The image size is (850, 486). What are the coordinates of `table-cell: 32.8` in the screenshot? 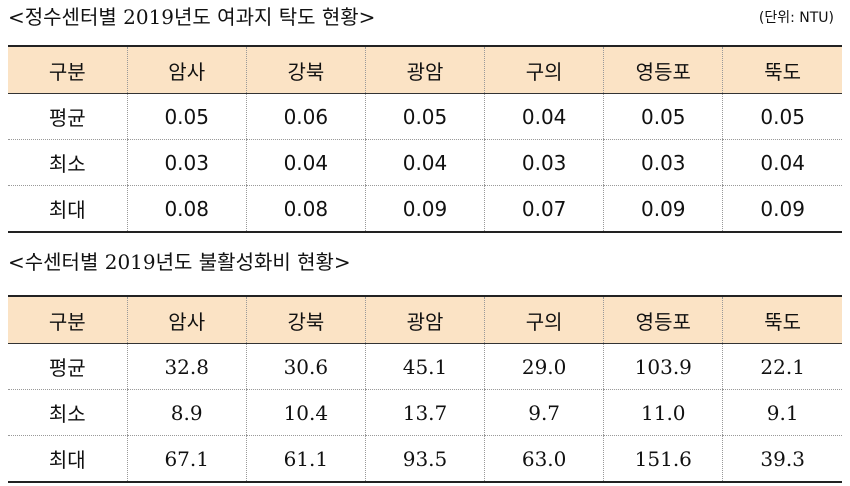 It's located at (186, 366).